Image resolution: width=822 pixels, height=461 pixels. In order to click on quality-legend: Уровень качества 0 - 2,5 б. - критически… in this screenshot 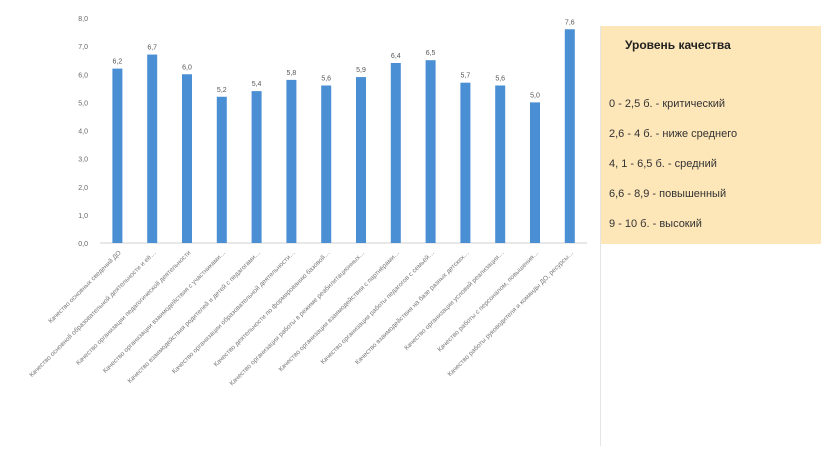, I will do `click(711, 135)`.